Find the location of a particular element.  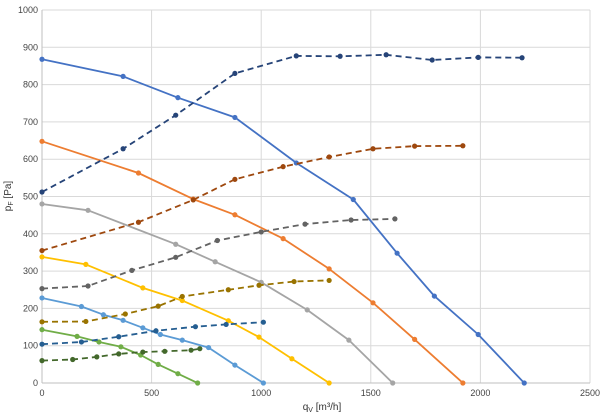

y-tick-label: 900 is located at coordinates (30, 47).